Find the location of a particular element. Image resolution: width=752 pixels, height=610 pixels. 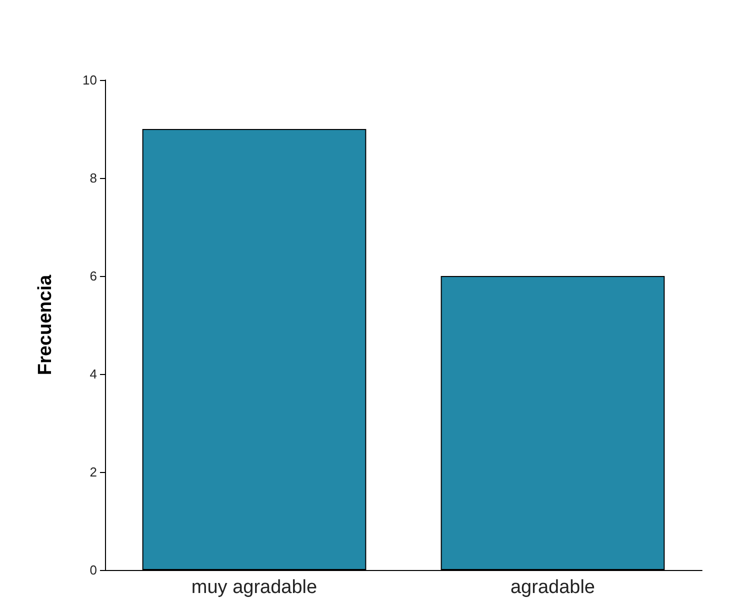

y-tick-label: 6 is located at coordinates (93, 276).